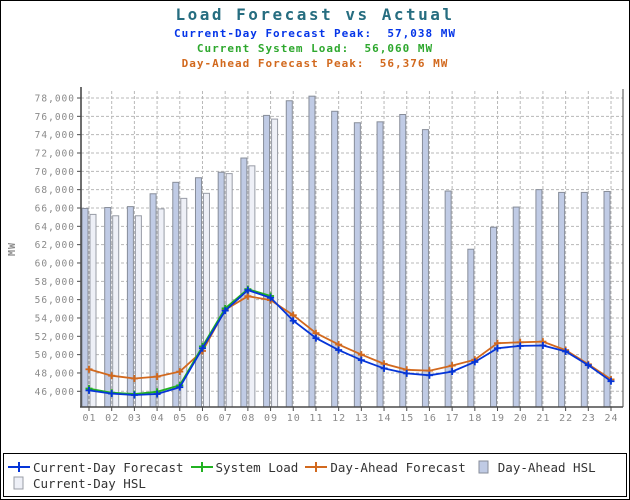  I want to click on svg-text: 16, so click(430, 418).